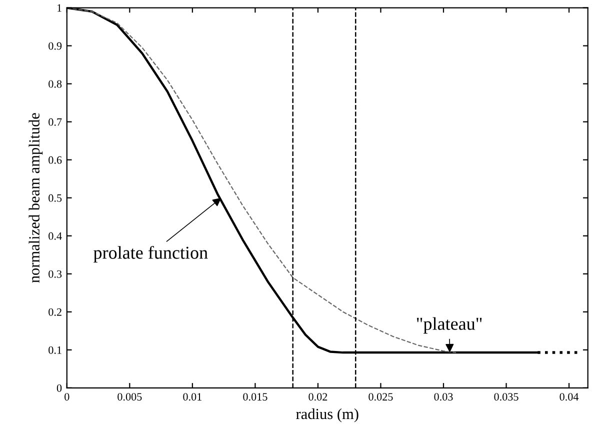 This screenshot has width=592, height=431. What do you see at coordinates (55, 160) in the screenshot?
I see `y-tick-label: 0.6` at bounding box center [55, 160].